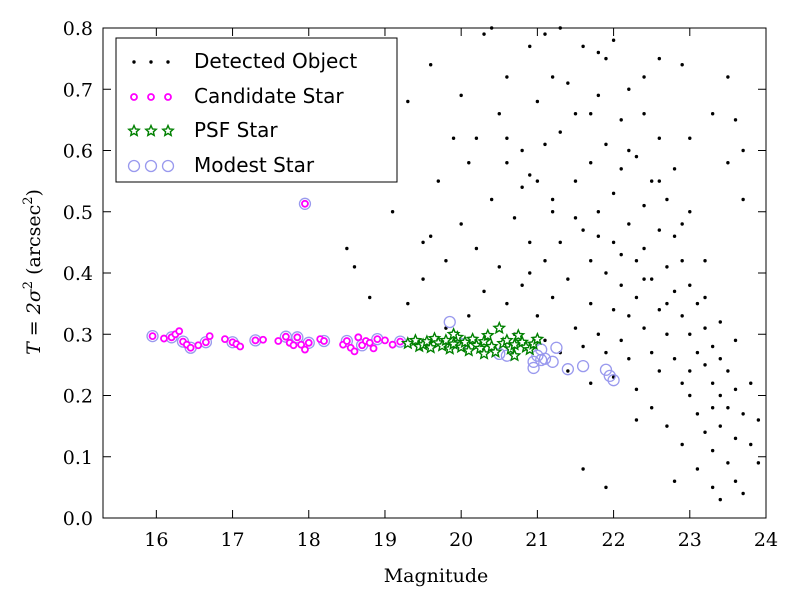 The height and width of the screenshot is (600, 800). What do you see at coordinates (151, 166) in the screenshot?
I see `legend-swatch-modest` at bounding box center [151, 166].